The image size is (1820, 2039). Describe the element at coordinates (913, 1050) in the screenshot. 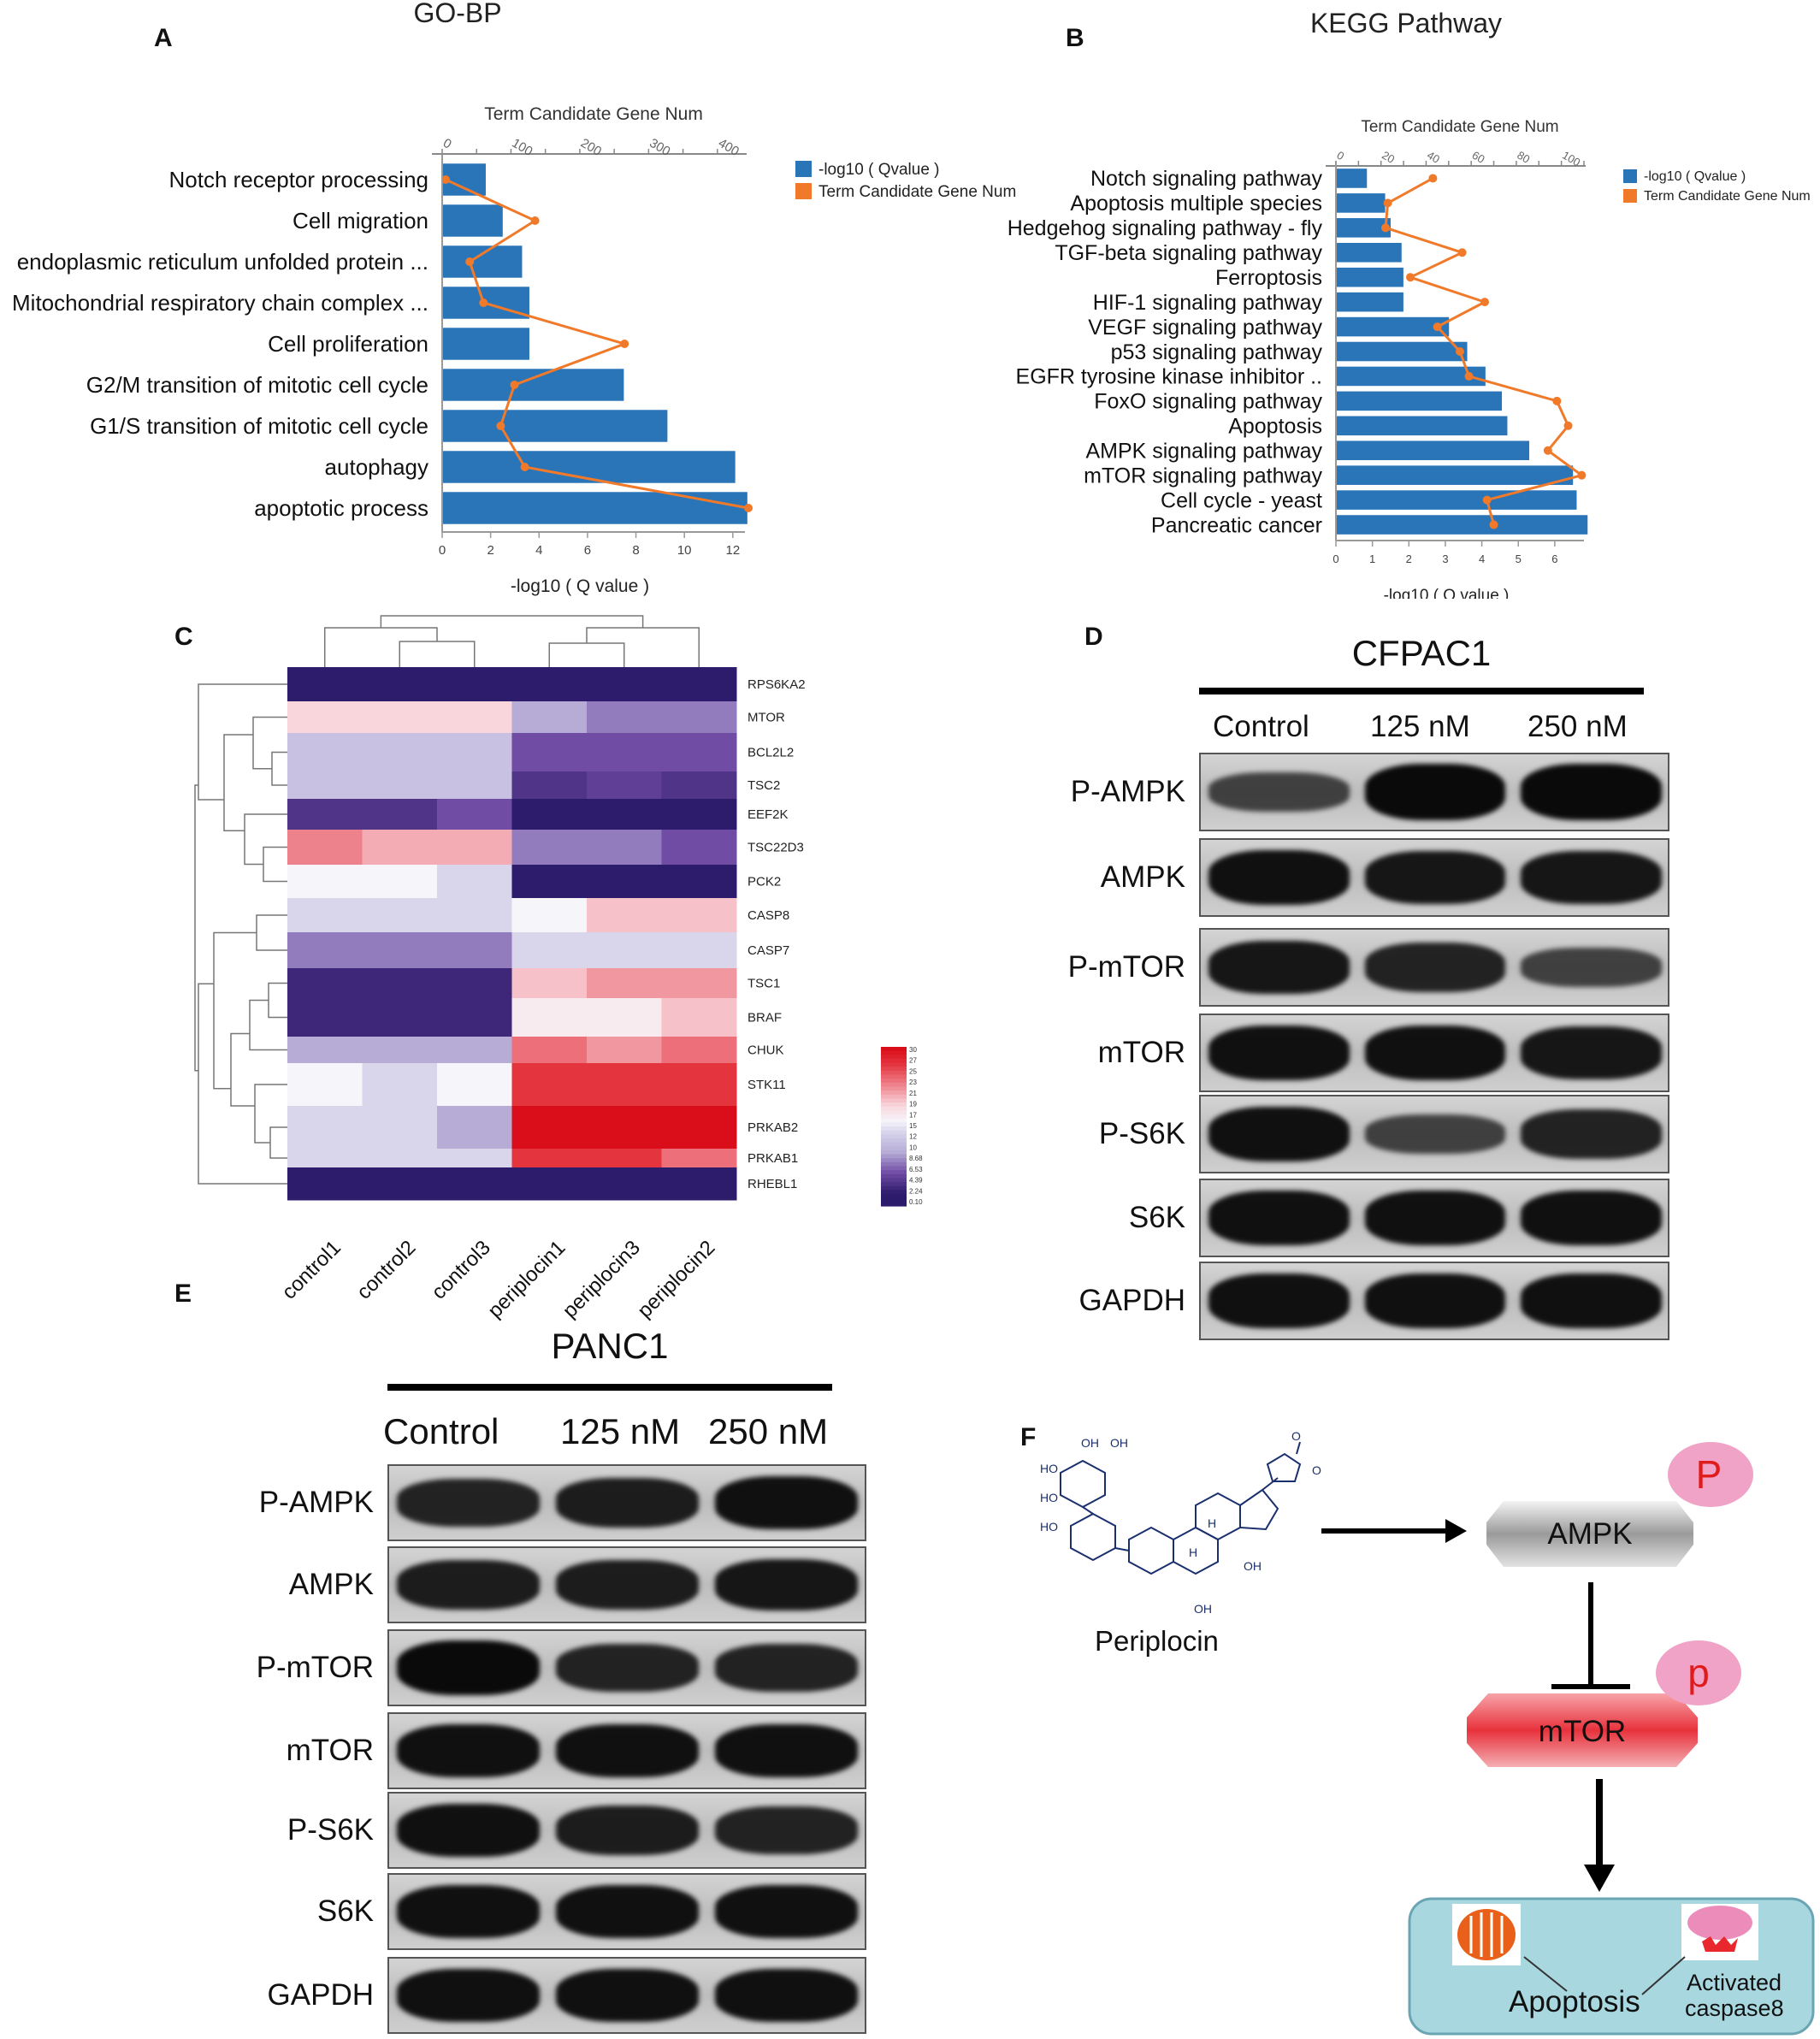

I see `colorbar-tick-label: 30` at that location.